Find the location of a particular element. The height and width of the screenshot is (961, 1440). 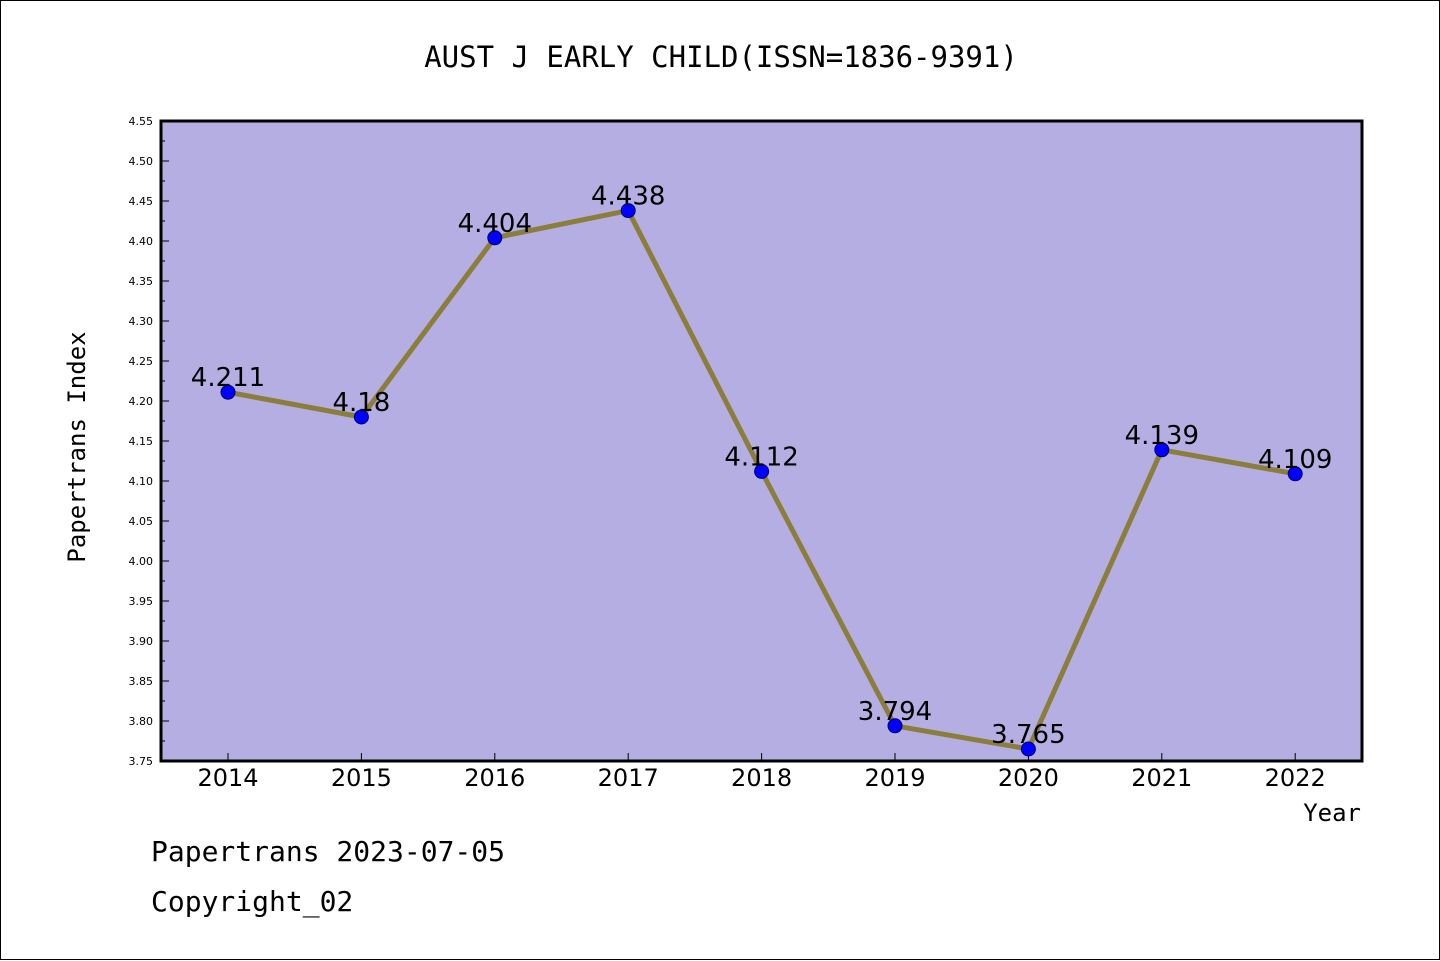

x-tick-label: 2014 is located at coordinates (227, 778).